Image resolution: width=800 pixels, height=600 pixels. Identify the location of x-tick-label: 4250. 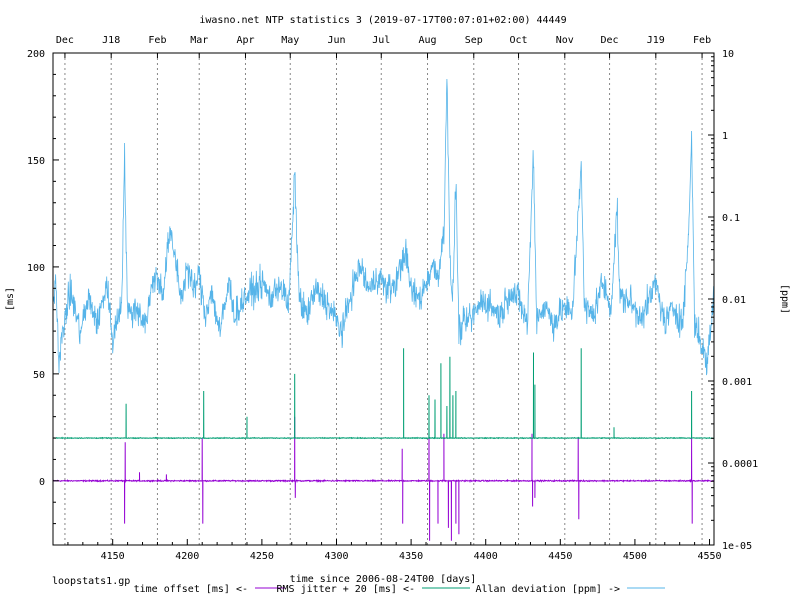
(262, 556).